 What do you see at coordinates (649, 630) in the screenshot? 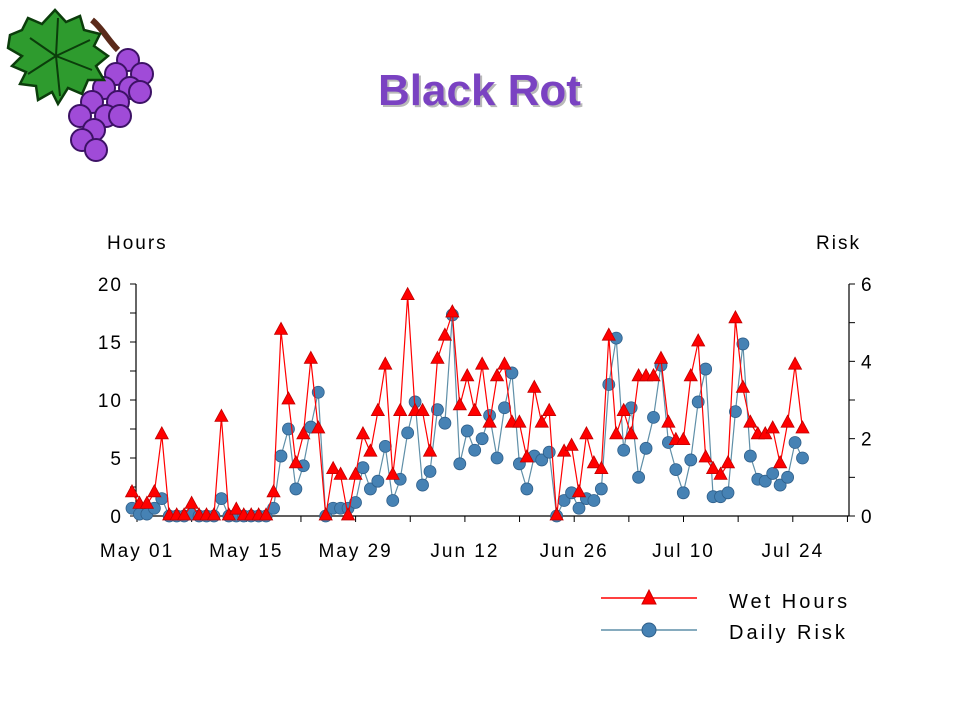
I see `legend-daily-risk-marker` at bounding box center [649, 630].